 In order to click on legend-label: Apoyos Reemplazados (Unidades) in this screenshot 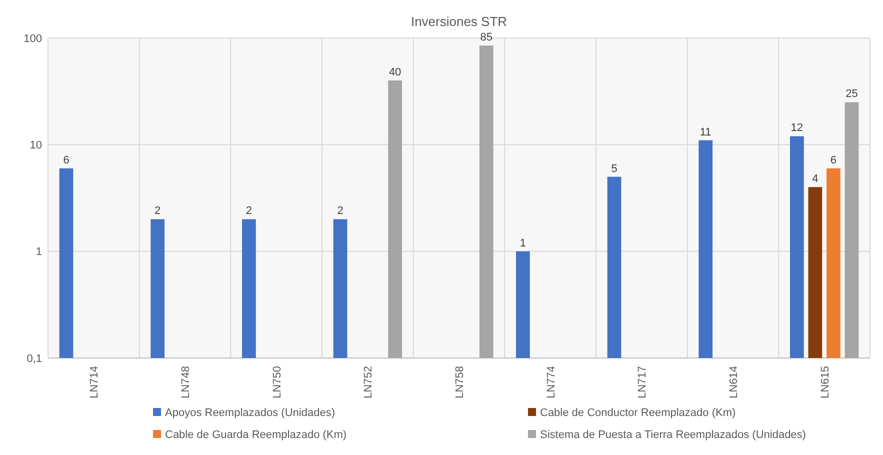, I will do `click(250, 413)`.